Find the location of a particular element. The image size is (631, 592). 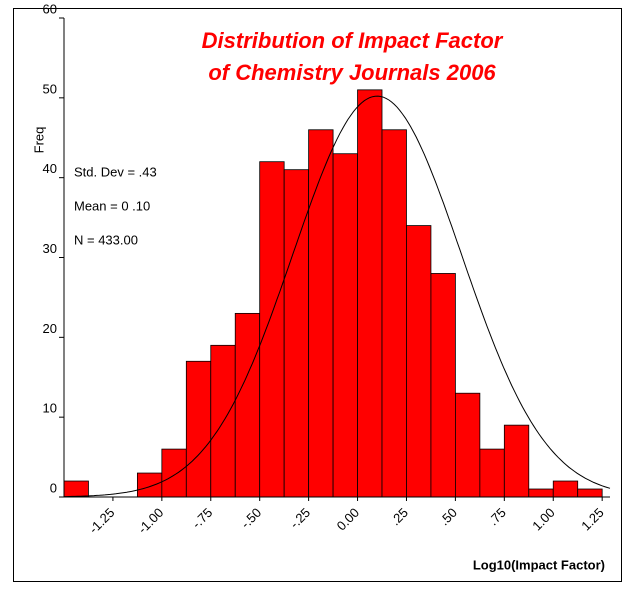

y-tick-label: 40 is located at coordinates (50, 168).